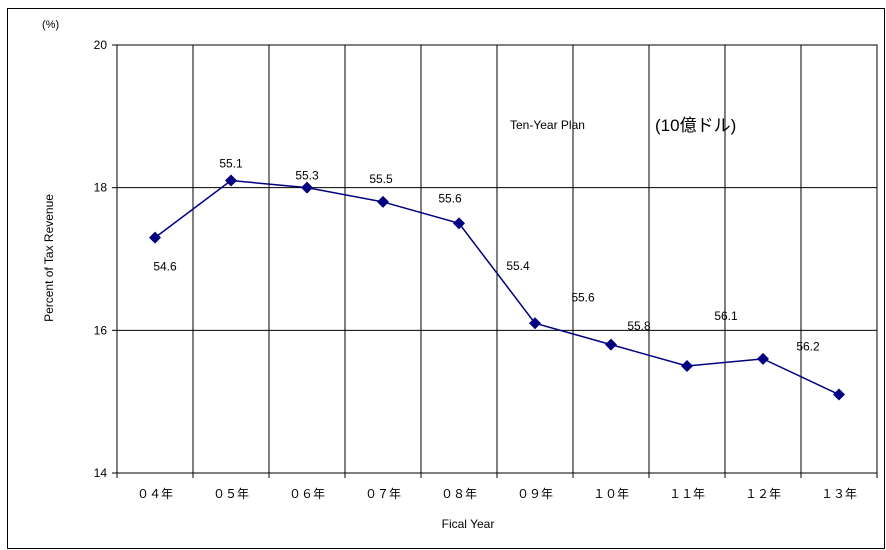 The height and width of the screenshot is (550, 886). Describe the element at coordinates (307, 176) in the screenshot. I see `data-label: 55.3` at that location.